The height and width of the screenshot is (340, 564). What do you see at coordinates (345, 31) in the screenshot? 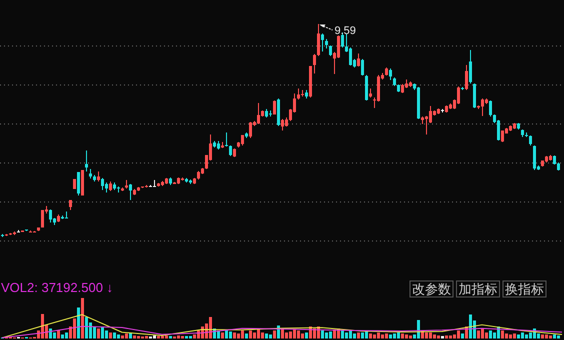
I see `annotation: 9.59` at bounding box center [345, 31].